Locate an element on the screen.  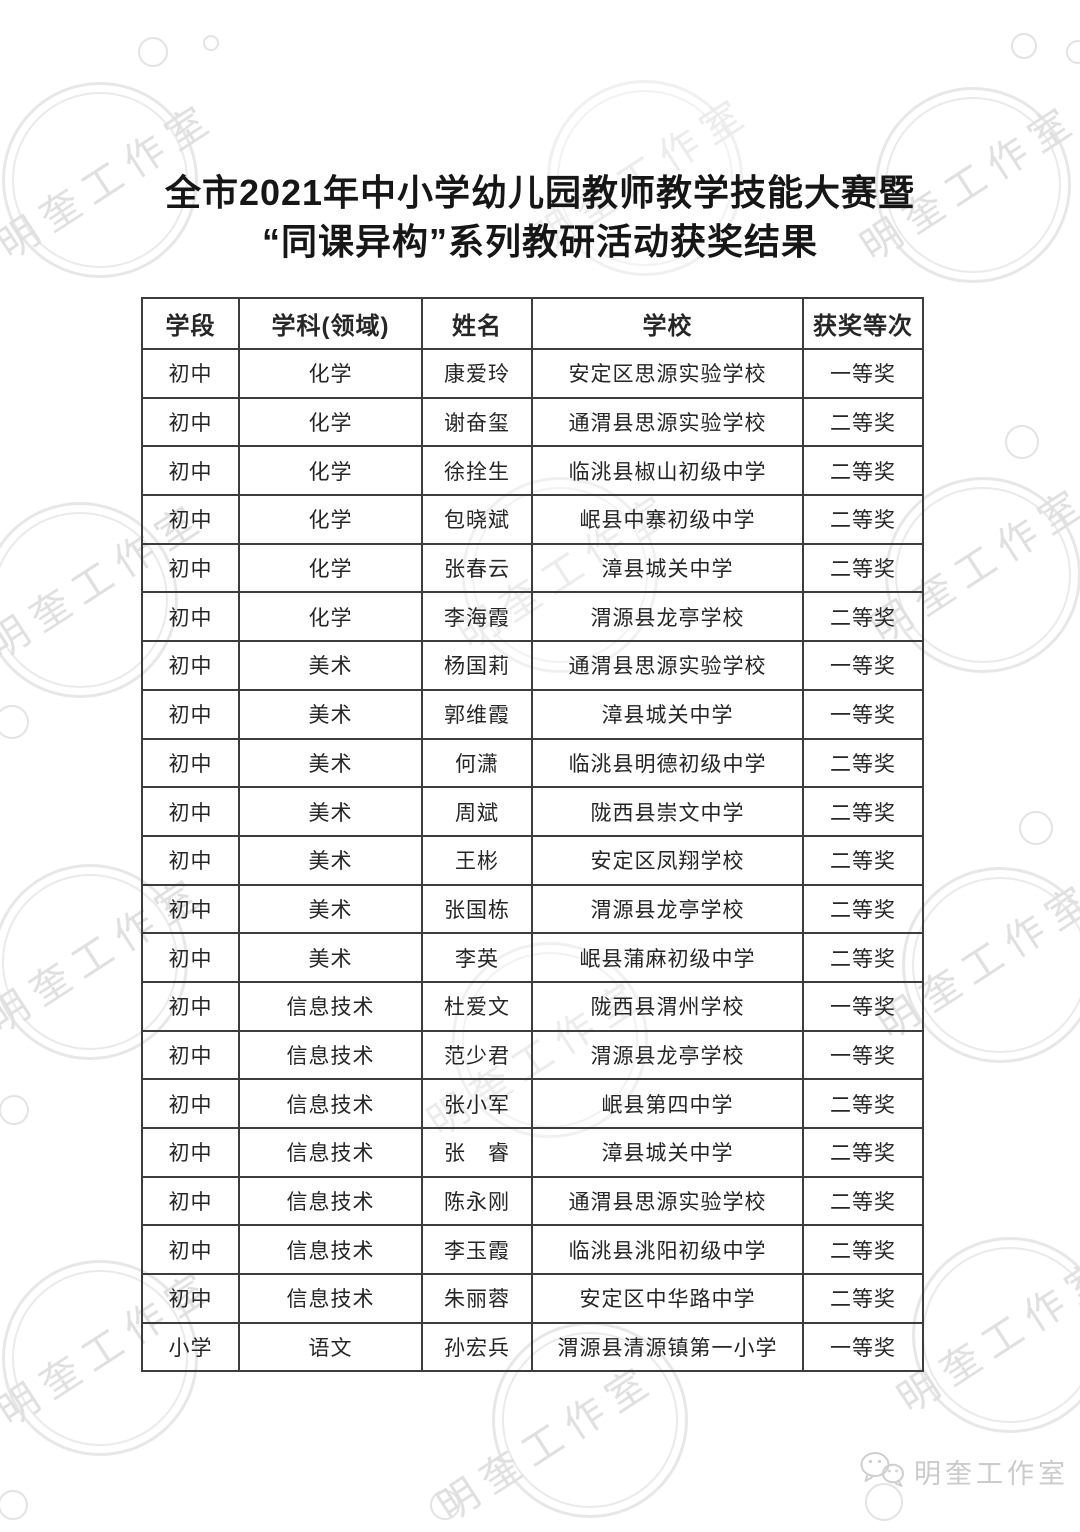
table-cell: 康爱玲 is located at coordinates (477, 373).